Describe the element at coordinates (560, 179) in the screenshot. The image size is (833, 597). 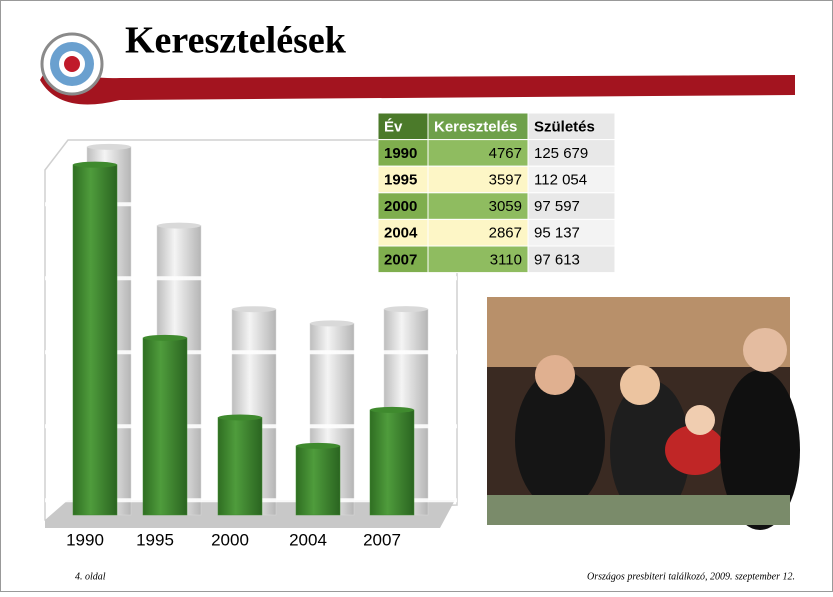
I see `table-value: 112 054` at that location.